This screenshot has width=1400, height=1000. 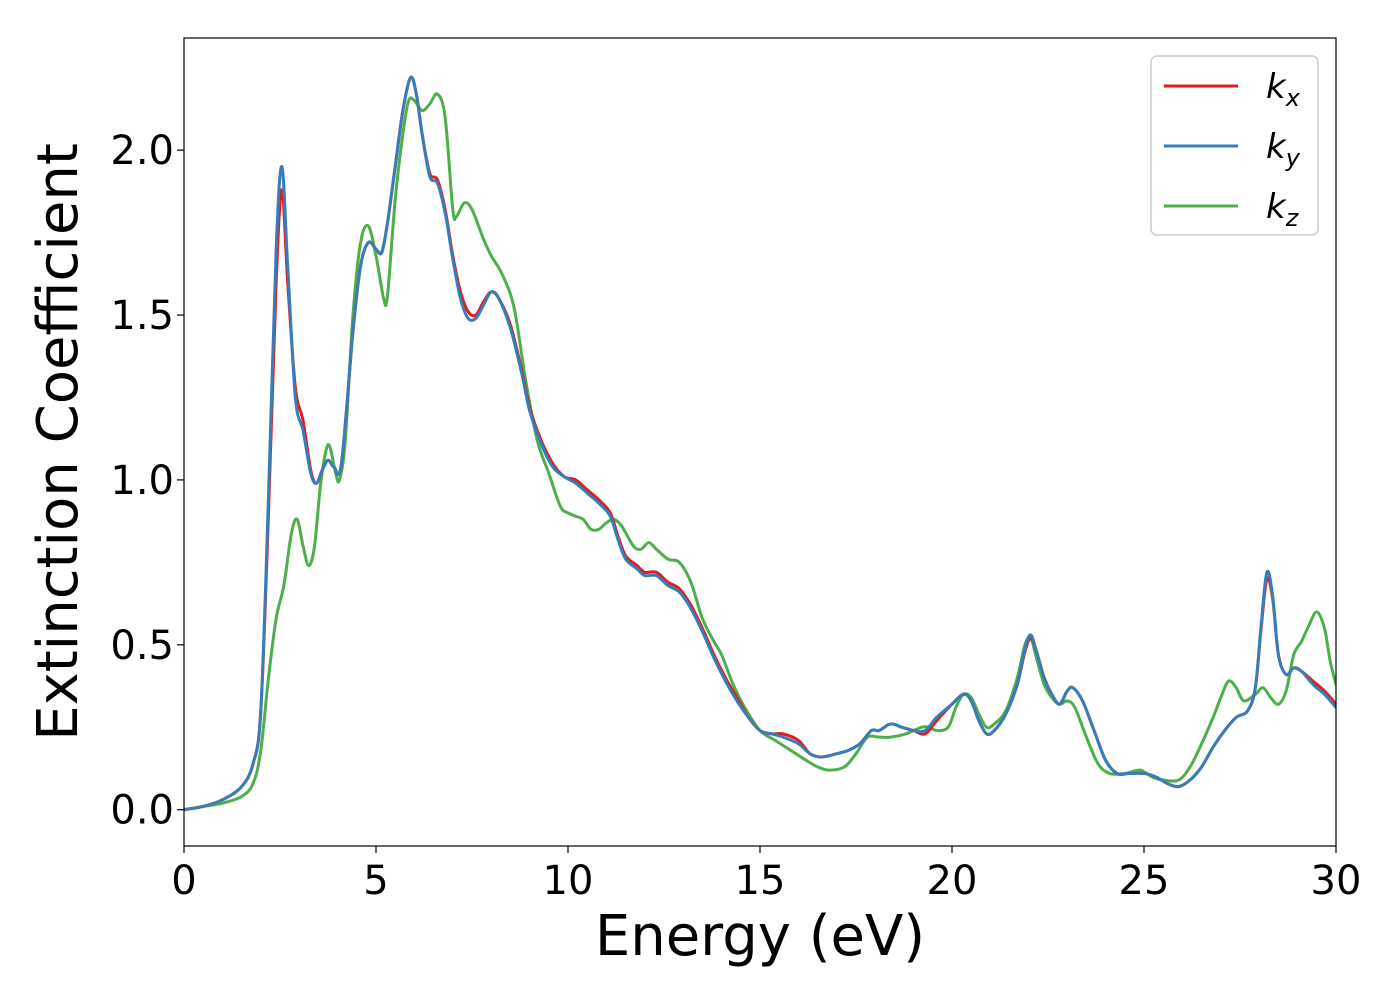 What do you see at coordinates (1336, 881) in the screenshot?
I see `x-tick-label: 30` at bounding box center [1336, 881].